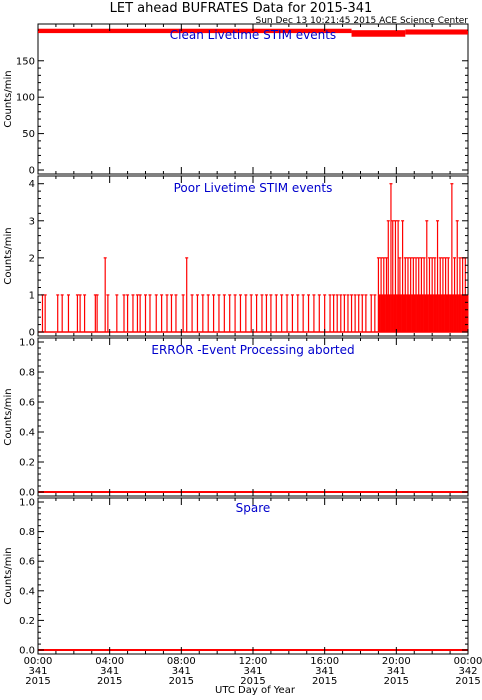 This screenshot has width=482, height=700. I want to click on panel-title: Poor Livetime STIM events, so click(253, 188).